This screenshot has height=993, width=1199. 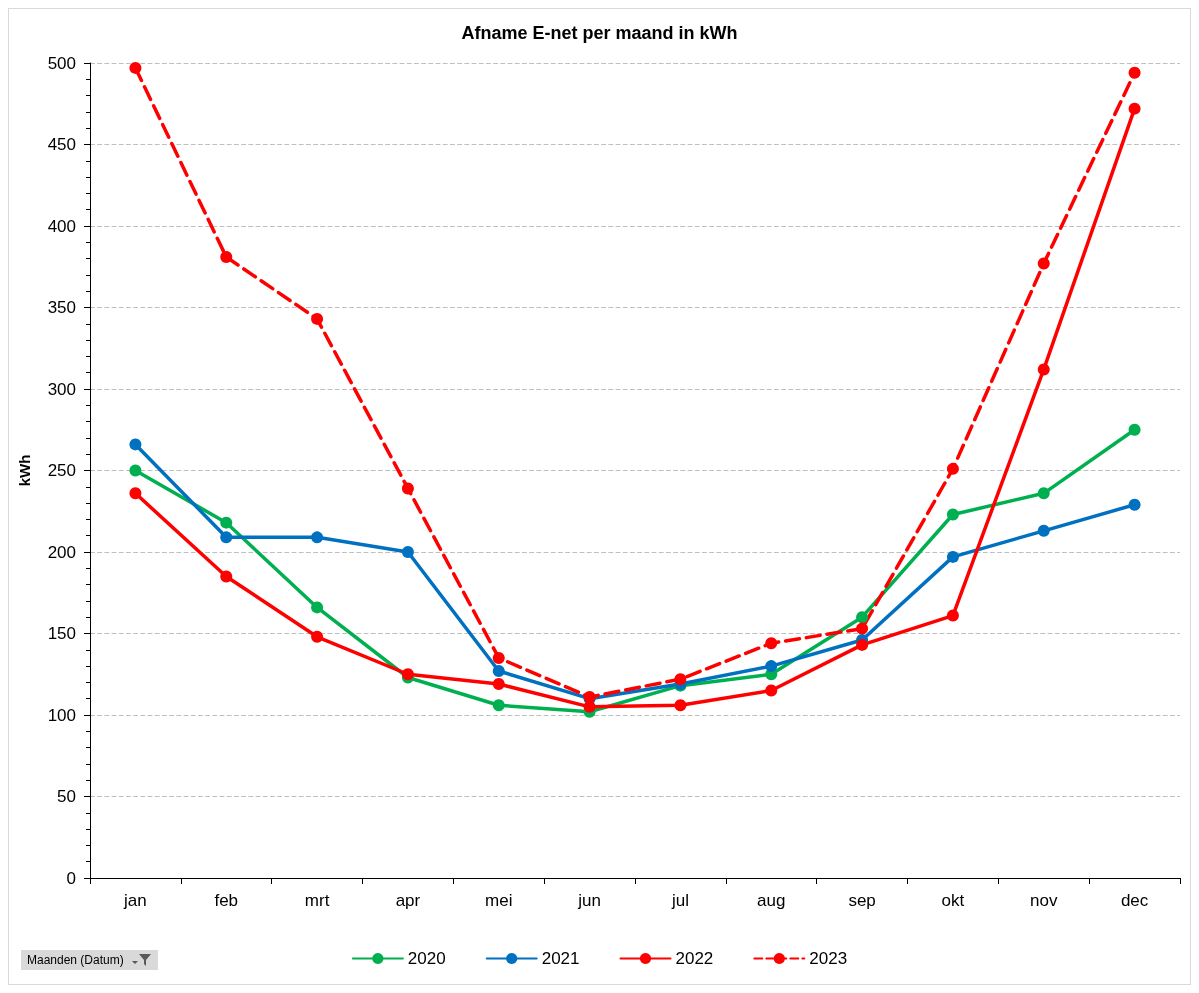 What do you see at coordinates (61, 63) in the screenshot?
I see `y-tick-label: 500` at bounding box center [61, 63].